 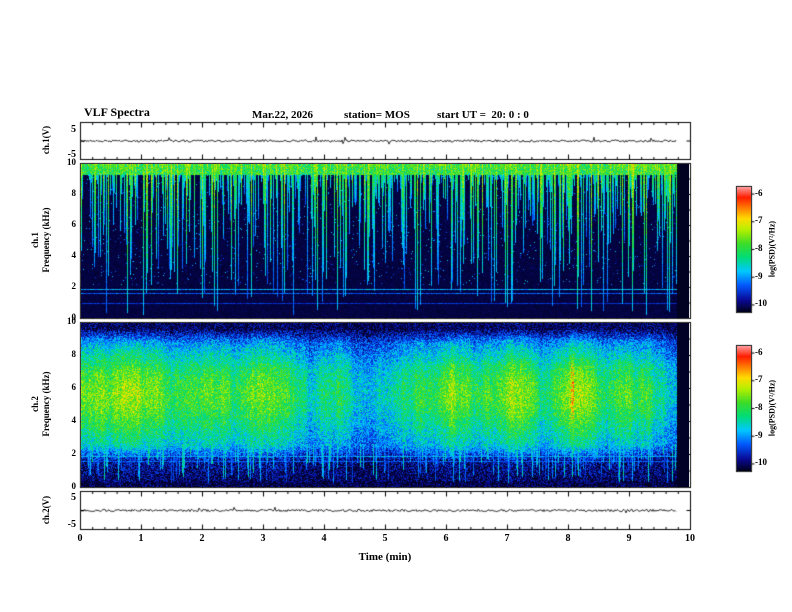 What do you see at coordinates (324, 538) in the screenshot?
I see `x-tick-label: 4` at bounding box center [324, 538].